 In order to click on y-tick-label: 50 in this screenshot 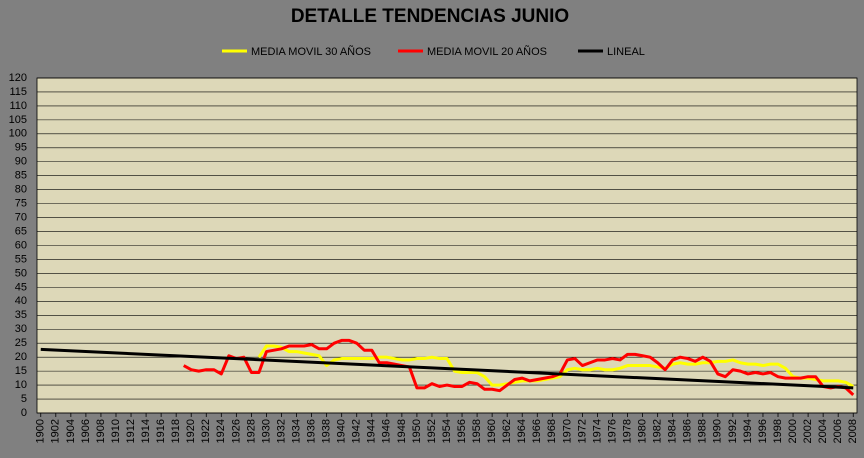, I will do `click(21, 273)`.